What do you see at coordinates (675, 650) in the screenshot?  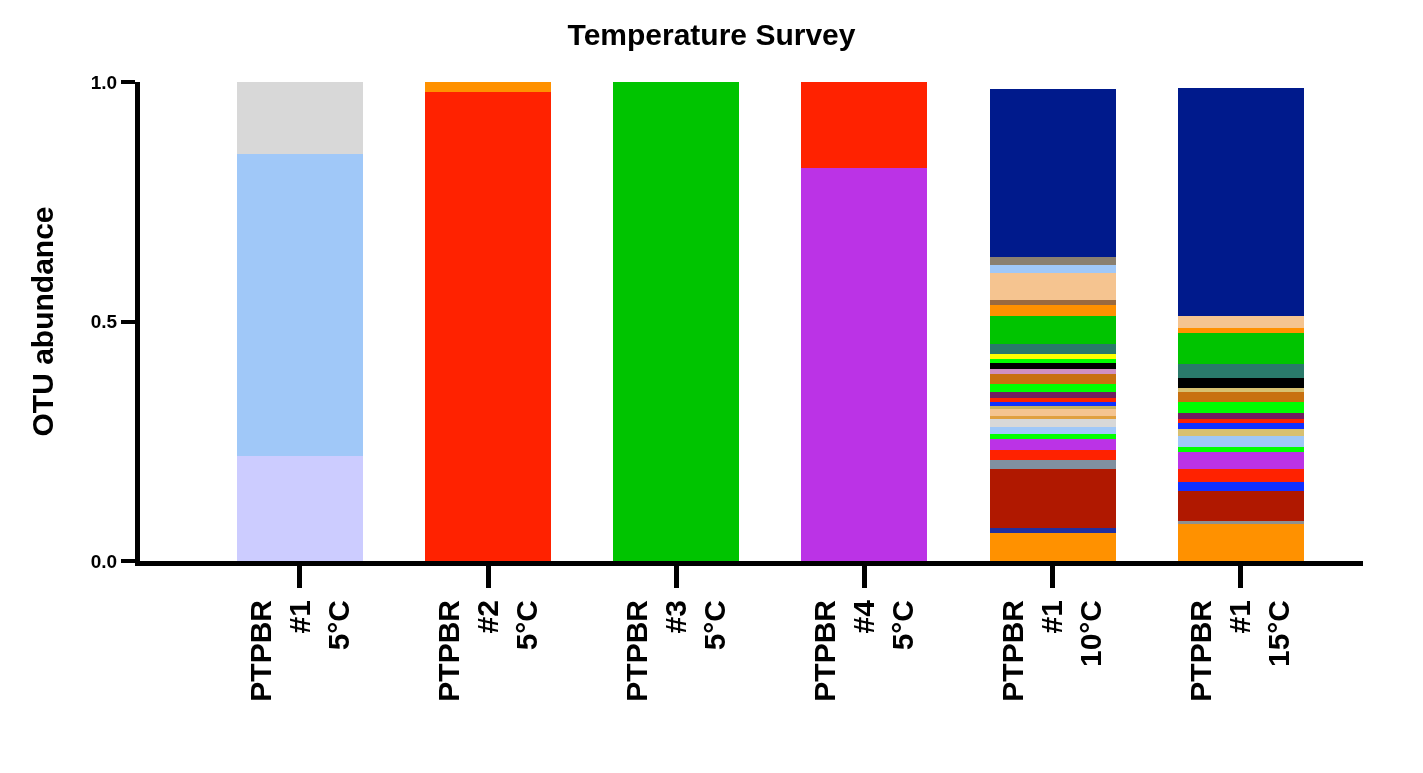 I see `x-tick-label: PTPBR #3 5°C` at bounding box center [675, 650].